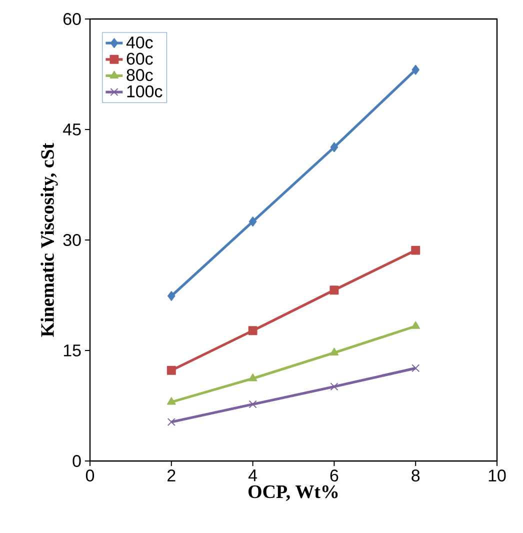  I want to click on x-tick-label: 4, so click(253, 476).